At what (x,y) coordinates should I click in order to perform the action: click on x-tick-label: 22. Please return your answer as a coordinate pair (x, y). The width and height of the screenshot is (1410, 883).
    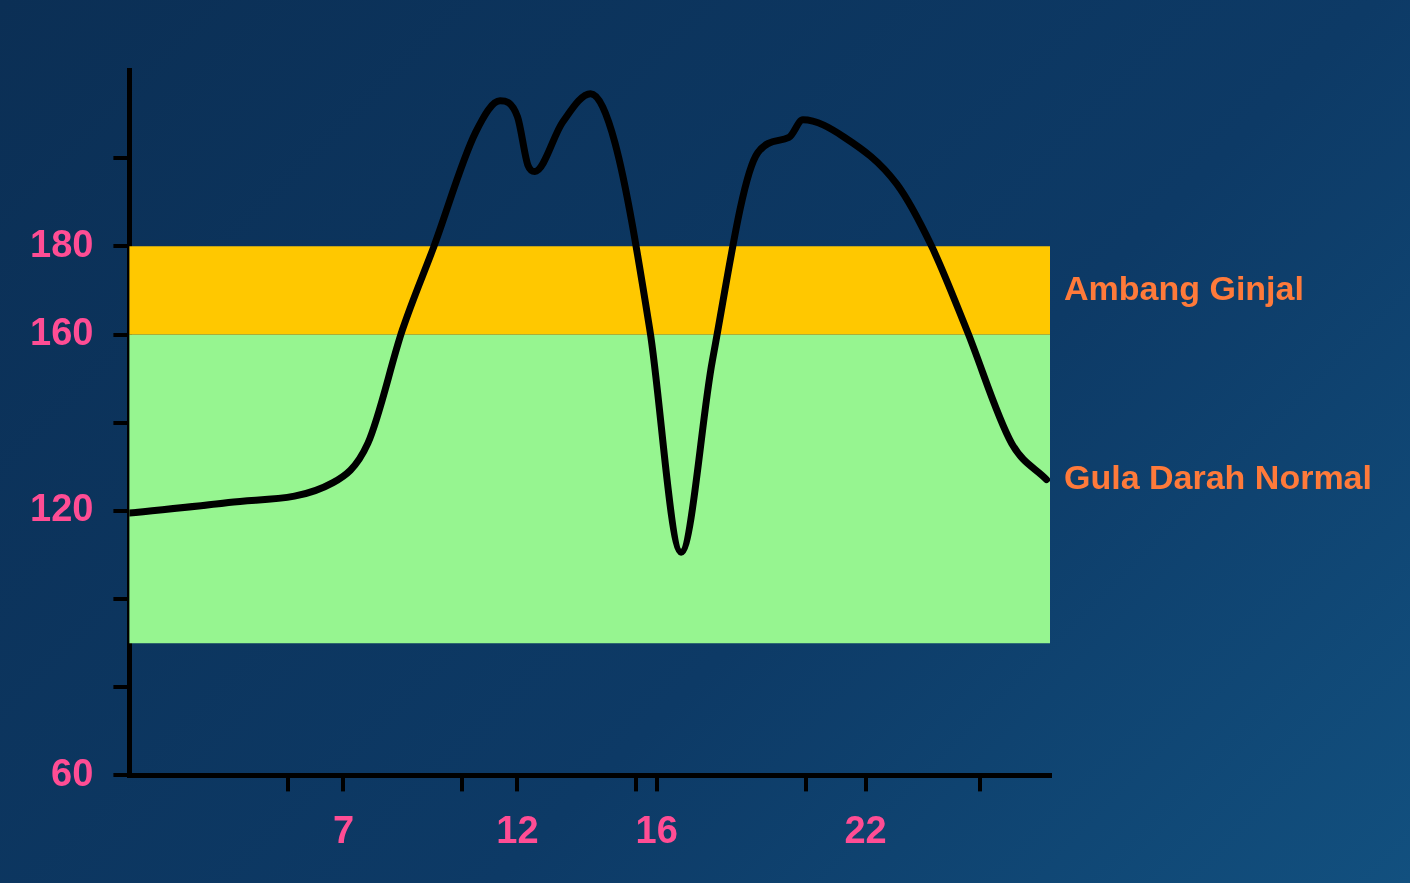
    Looking at the image, I should click on (865, 829).